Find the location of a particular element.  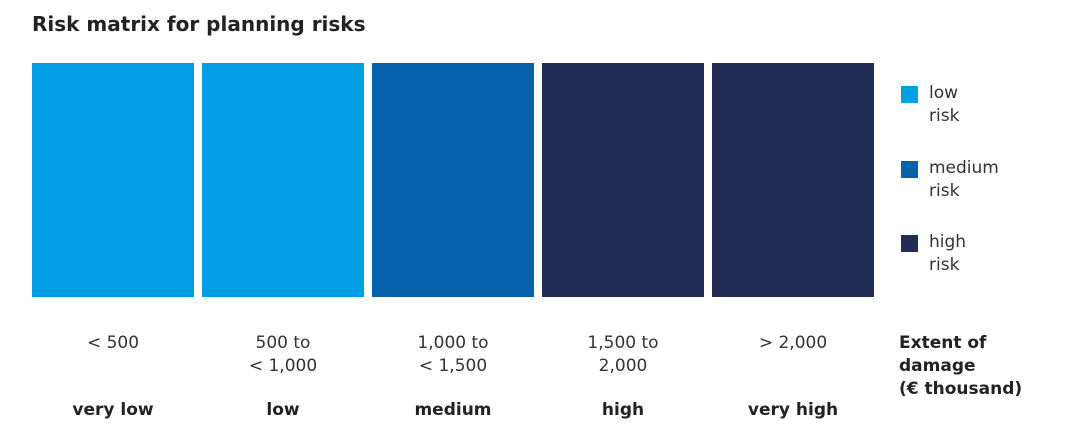

damage-level-label: medium is located at coordinates (453, 410).